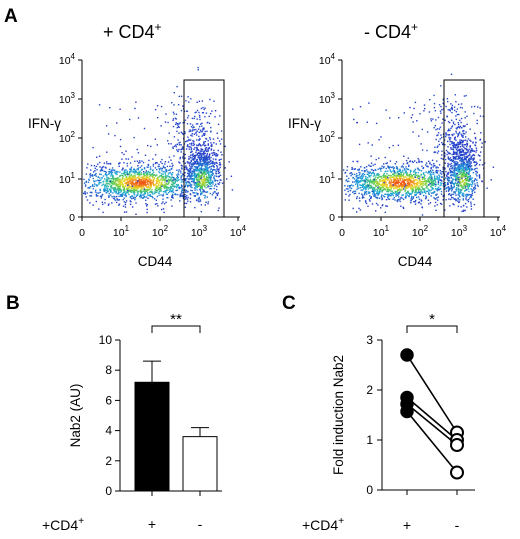 Image resolution: width=520 pixels, height=539 pixels. Describe the element at coordinates (415, 261) in the screenshot. I see `flow-xlabel-right: CD44` at that location.